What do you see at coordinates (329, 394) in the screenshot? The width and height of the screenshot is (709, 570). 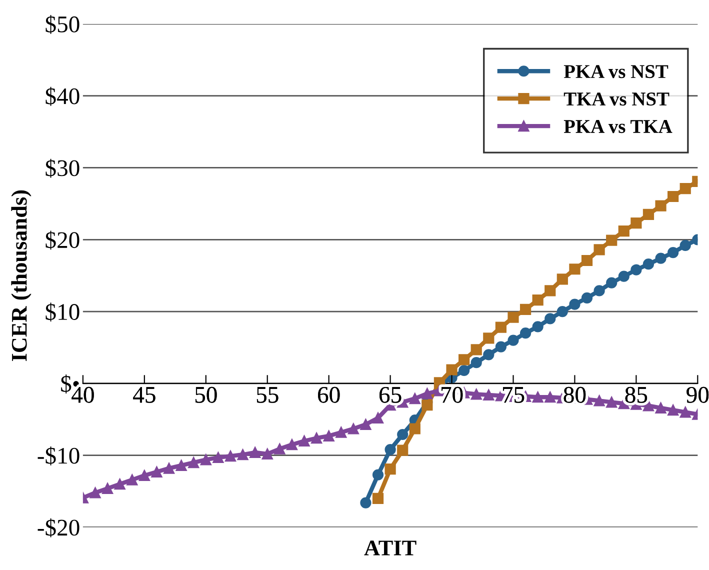 I see `x-tick-label: 60` at bounding box center [329, 394].